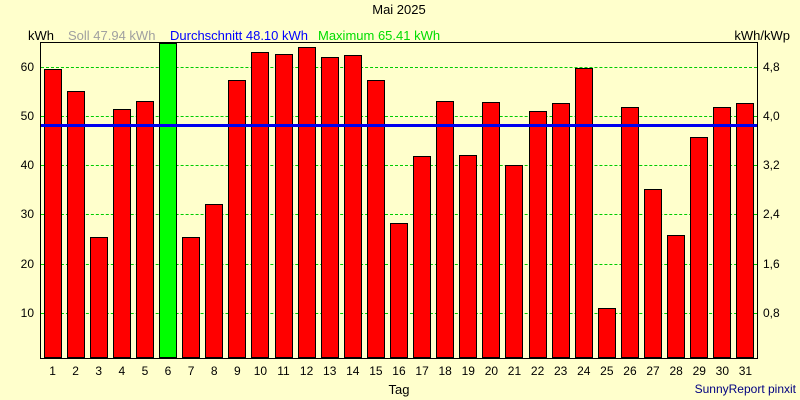 This screenshot has width=800, height=400. I want to click on x-tick-label-19: 19, so click(468, 371).